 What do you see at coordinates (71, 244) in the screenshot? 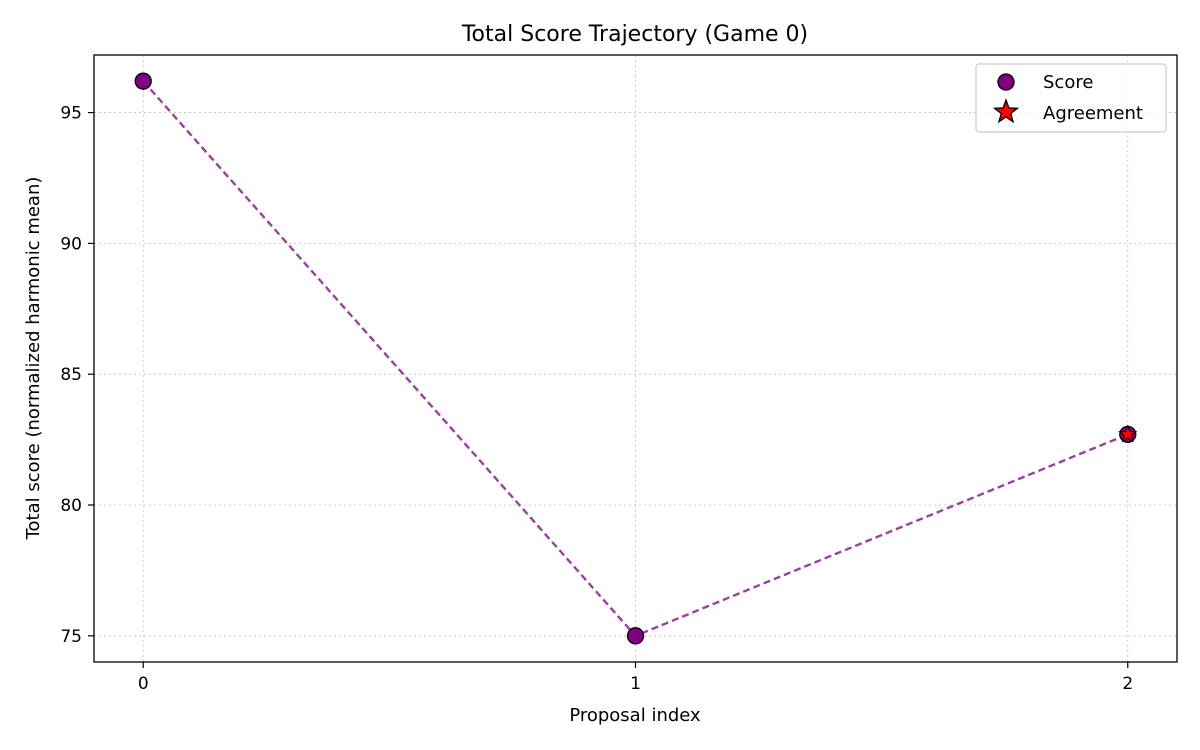
I see `y-tick-label: 90` at bounding box center [71, 244].